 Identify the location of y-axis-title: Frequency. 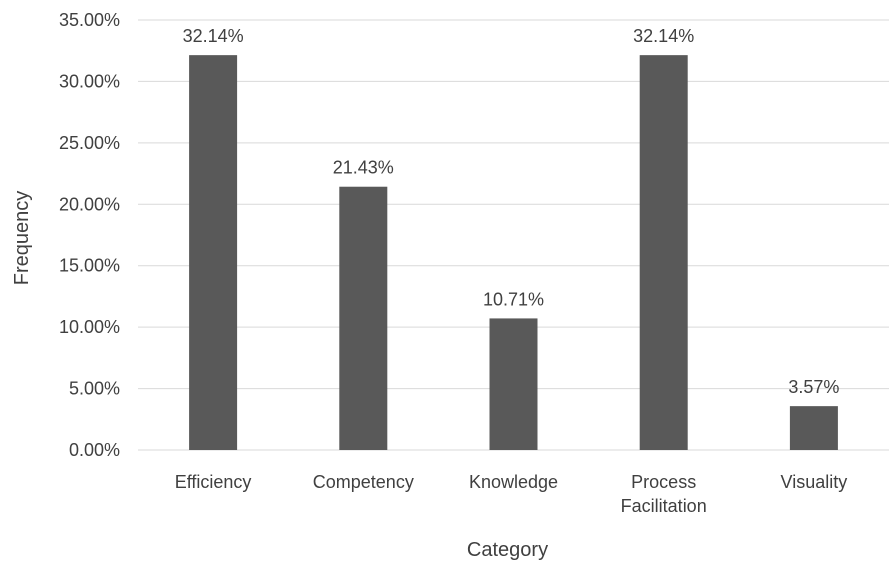
(22, 238).